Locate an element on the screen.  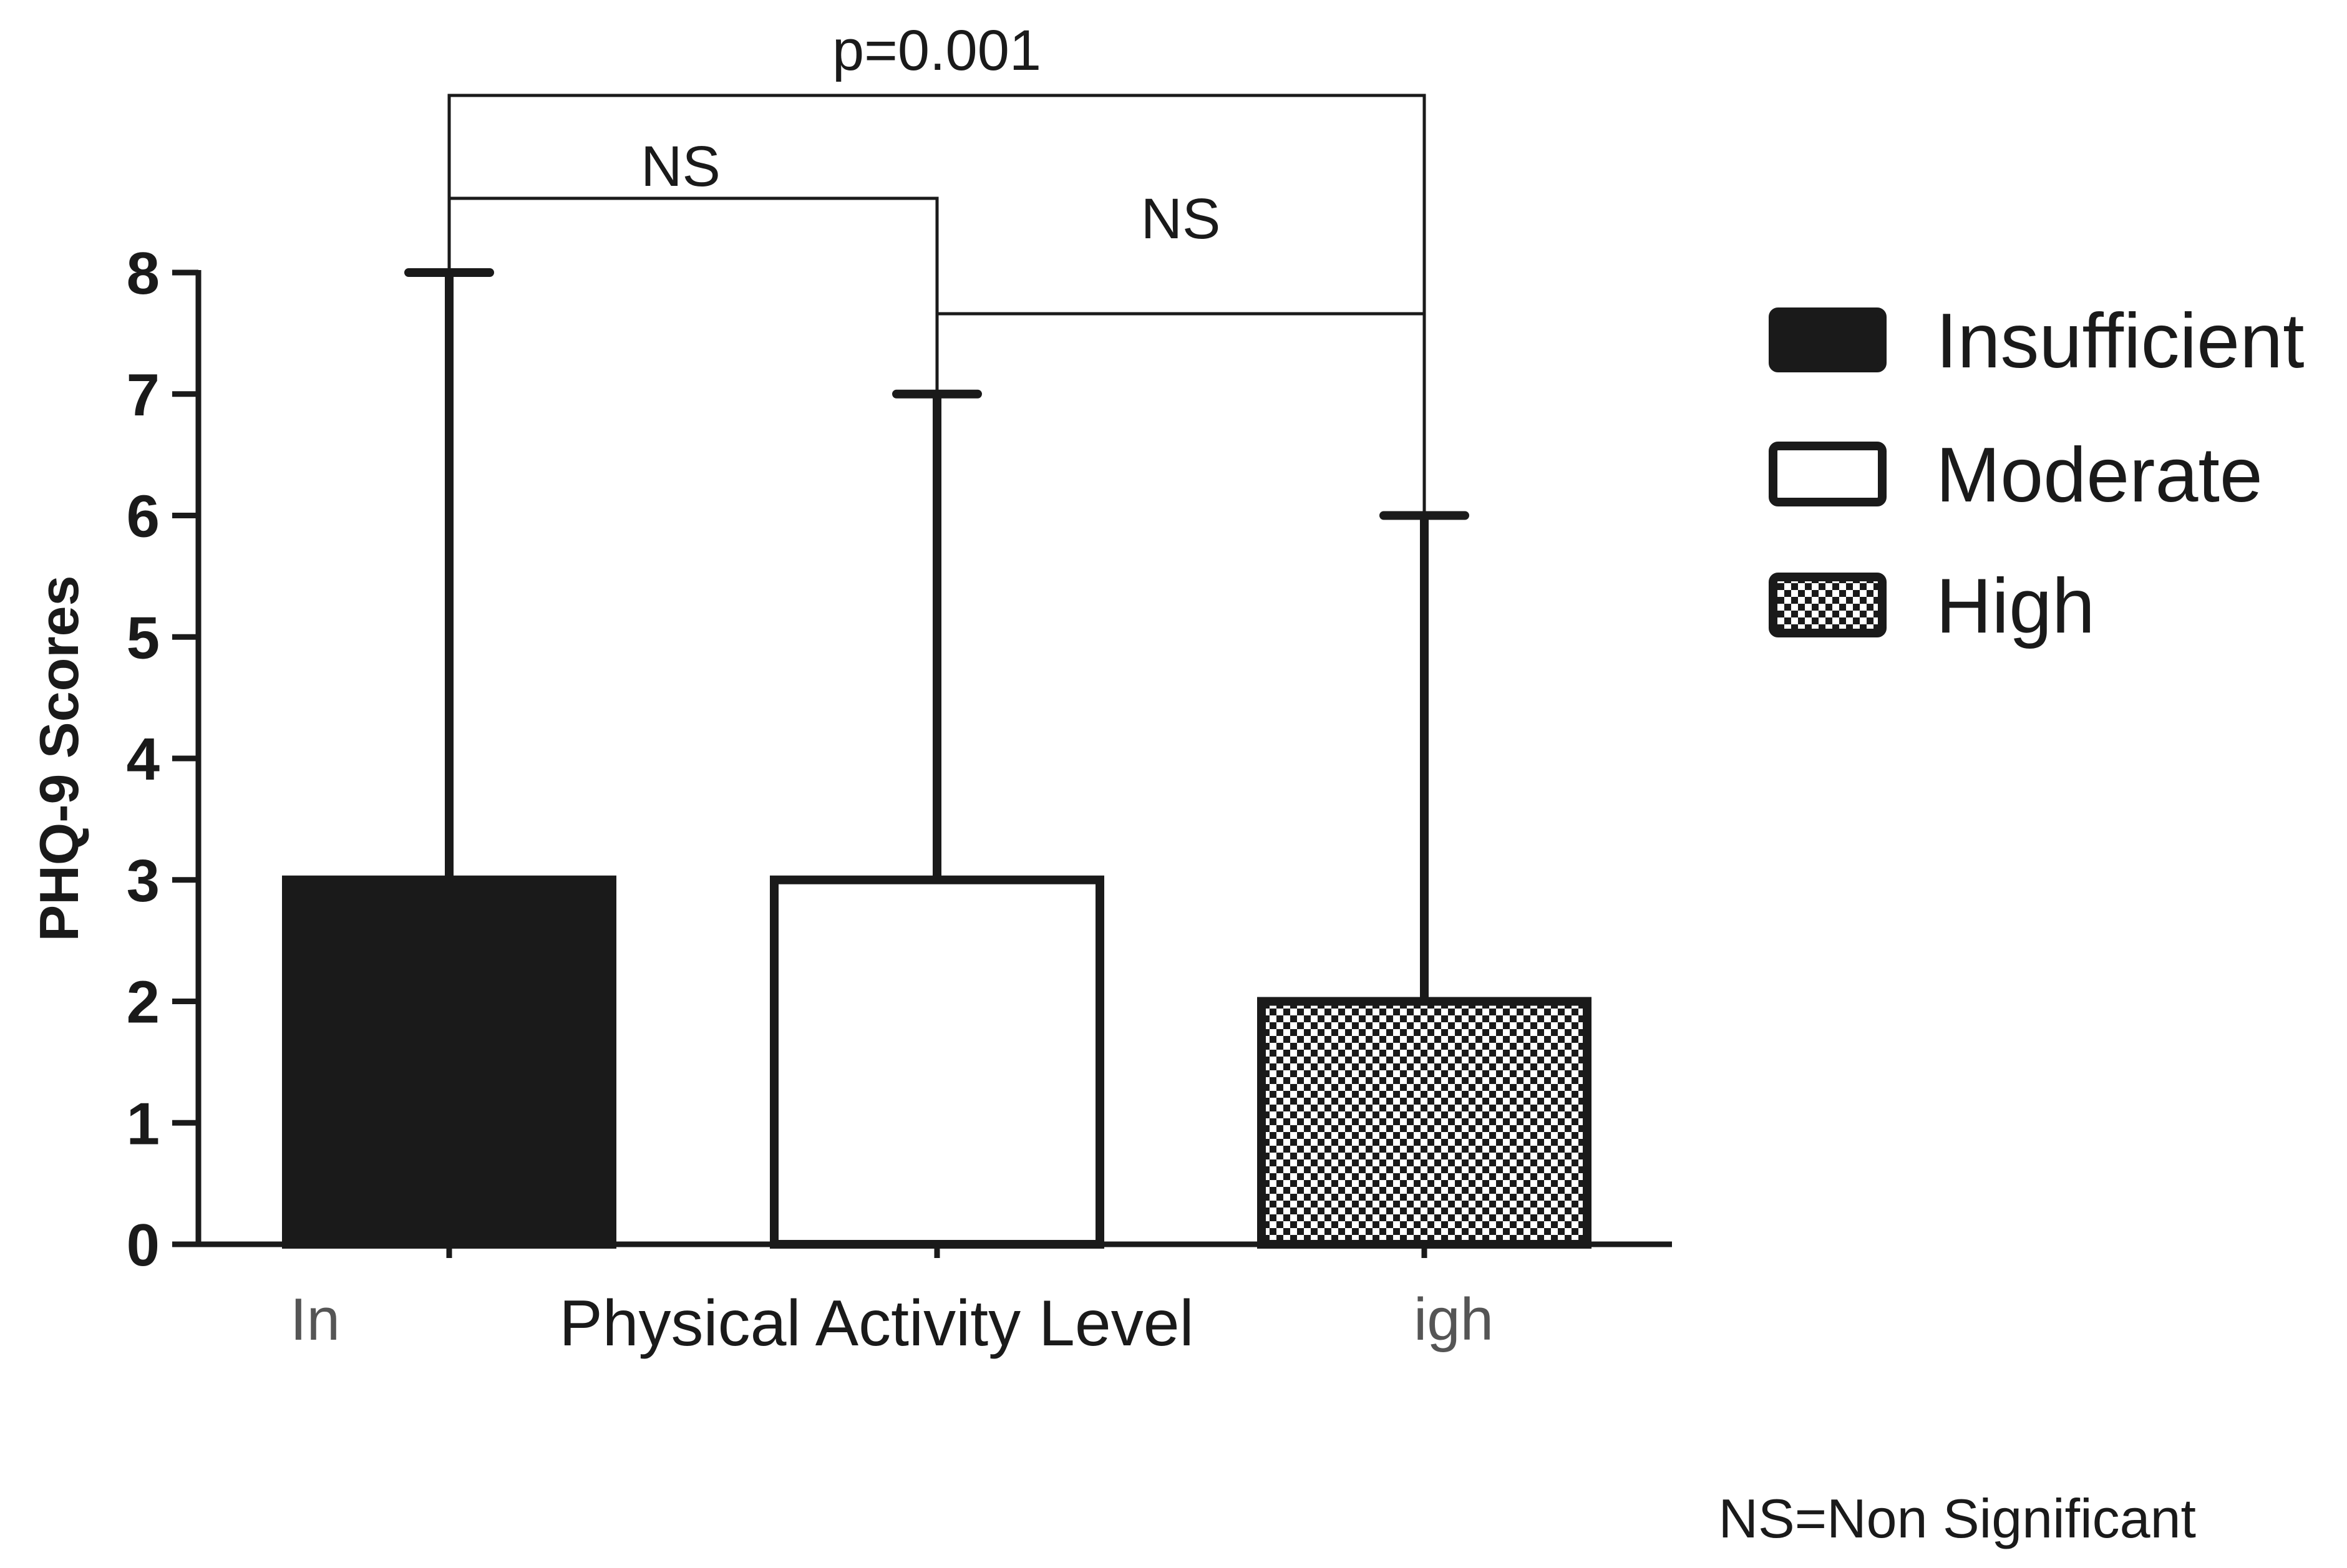
legend-swatch-insufficient is located at coordinates (1828, 339).